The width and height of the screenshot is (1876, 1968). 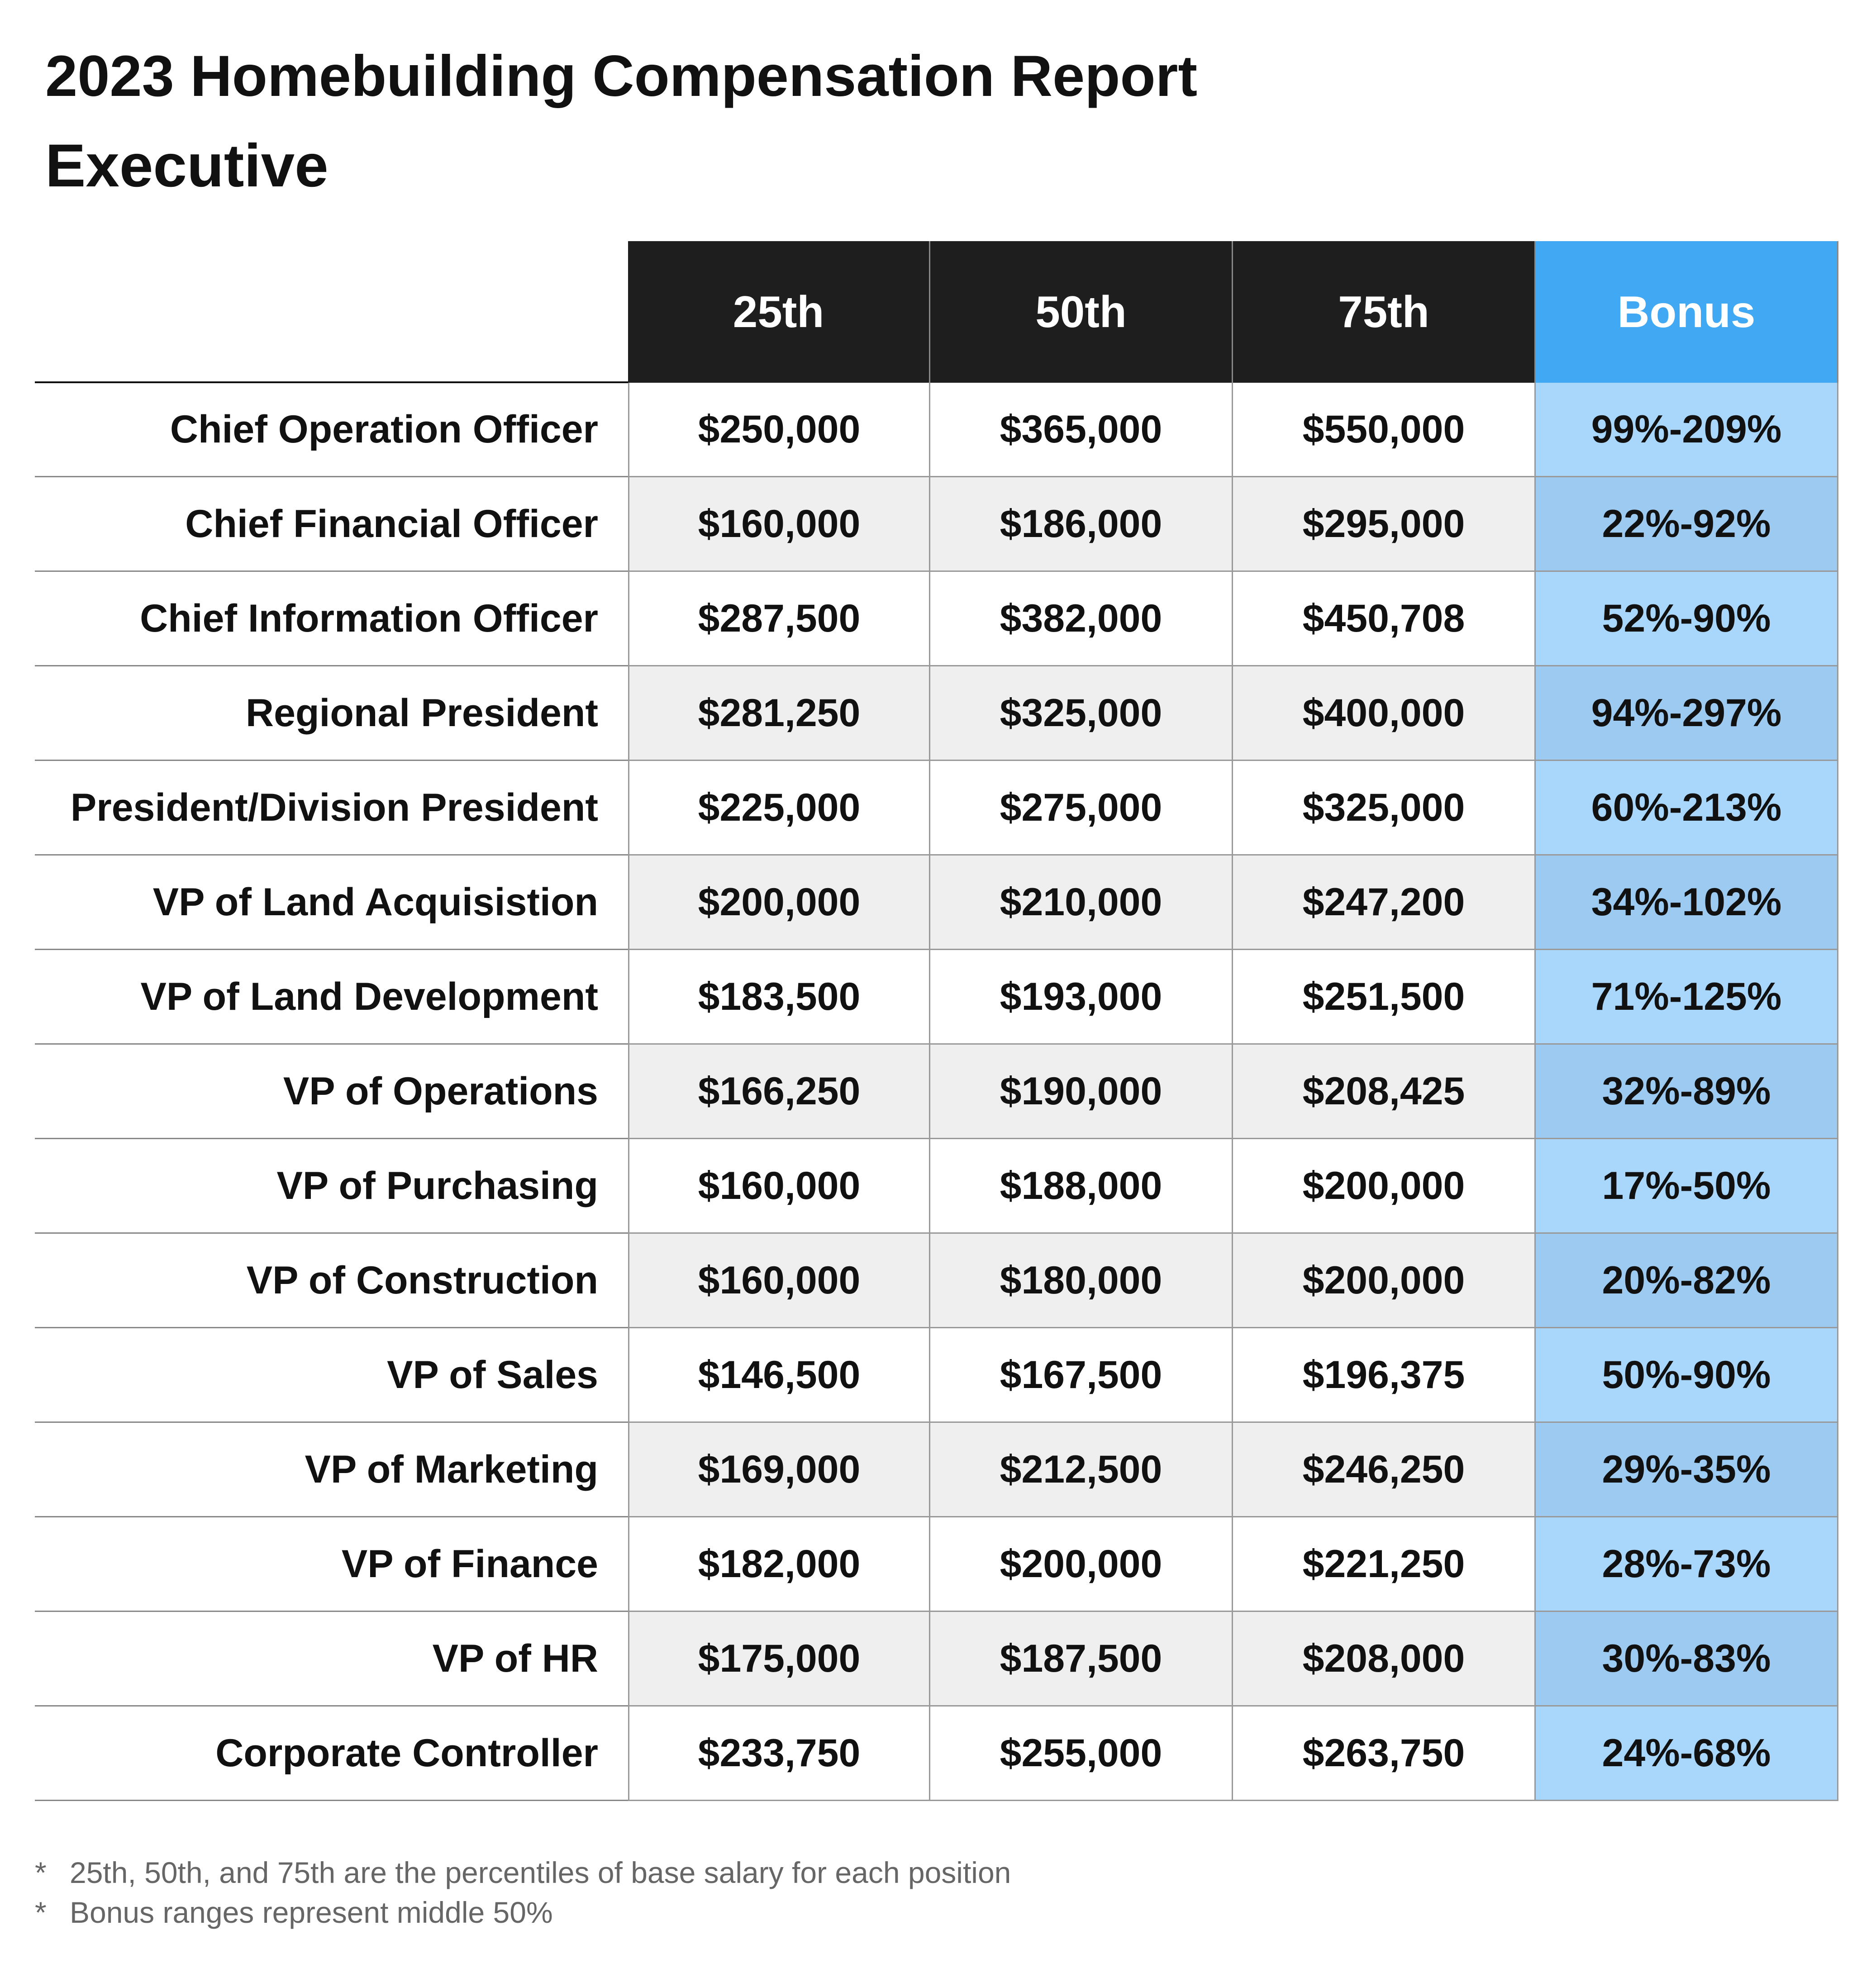 I want to click on salary-cell: $450,708, so click(x=1384, y=619).